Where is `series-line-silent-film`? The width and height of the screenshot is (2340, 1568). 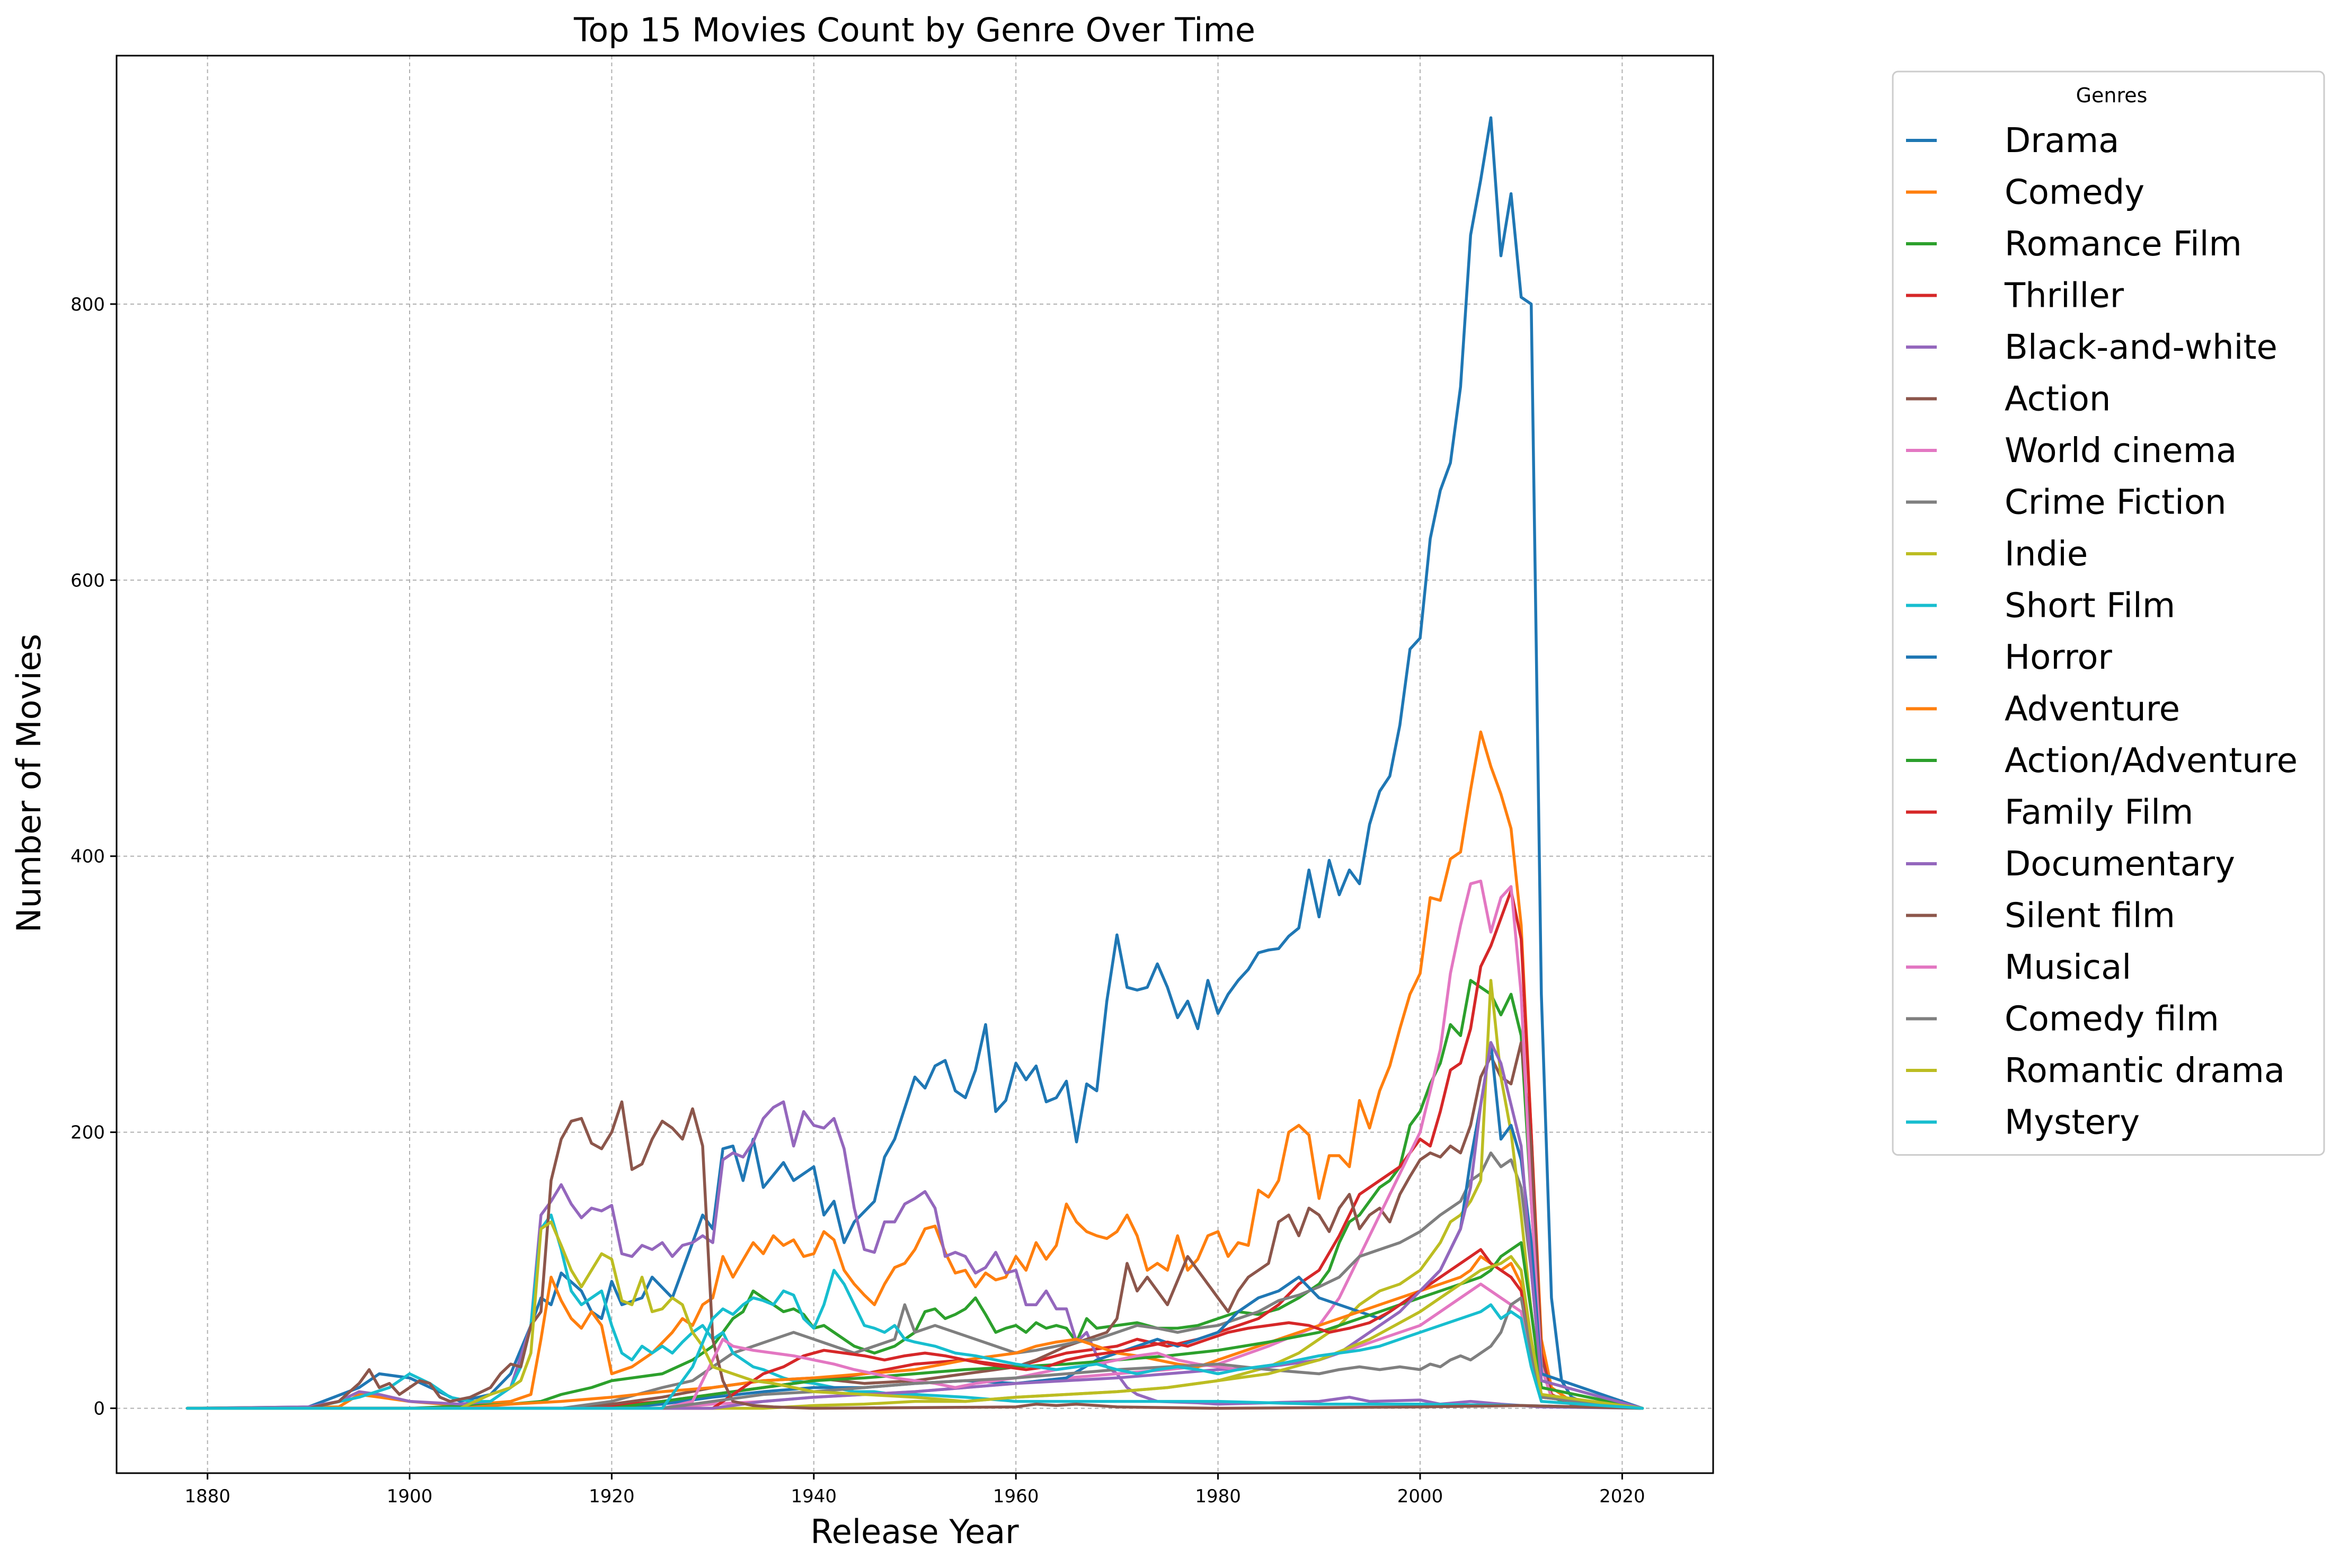 series-line-silent-film is located at coordinates (914, 1255).